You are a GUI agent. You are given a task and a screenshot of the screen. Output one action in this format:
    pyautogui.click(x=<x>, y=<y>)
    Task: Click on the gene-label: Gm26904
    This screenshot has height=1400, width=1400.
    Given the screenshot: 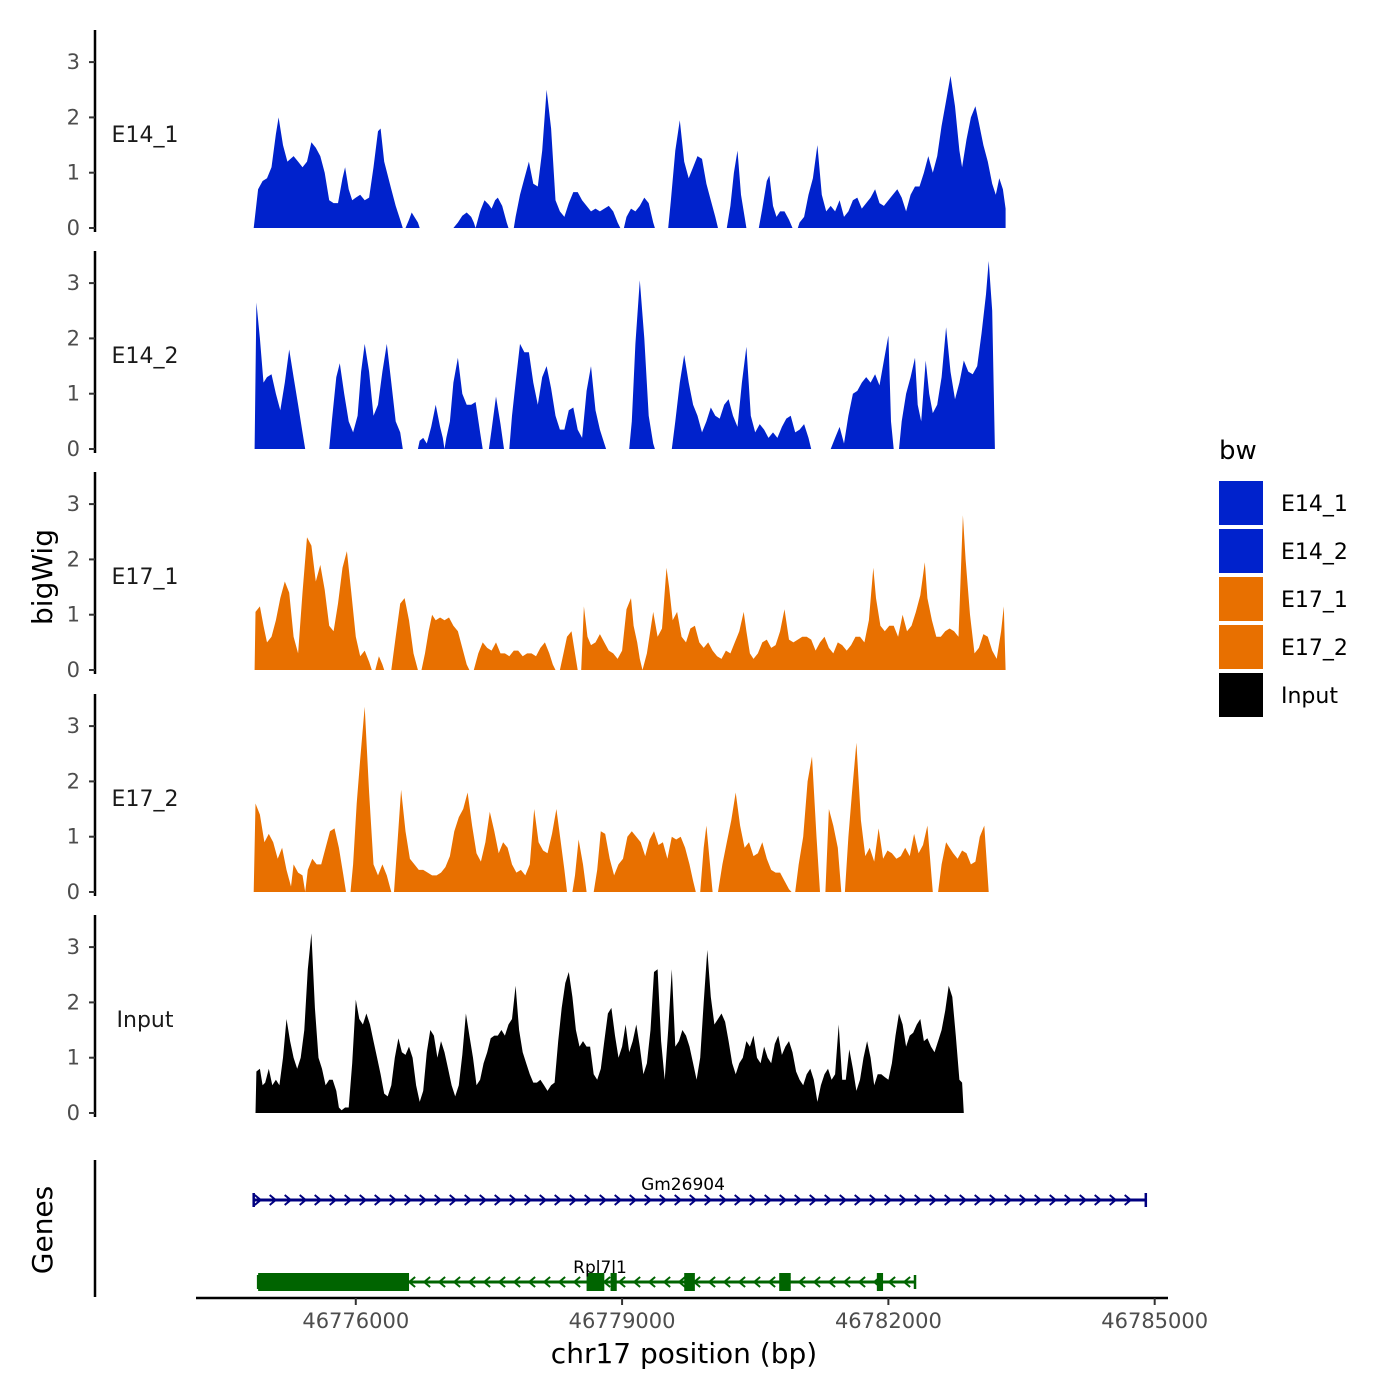 What is the action you would take?
    pyautogui.click(x=683, y=1185)
    